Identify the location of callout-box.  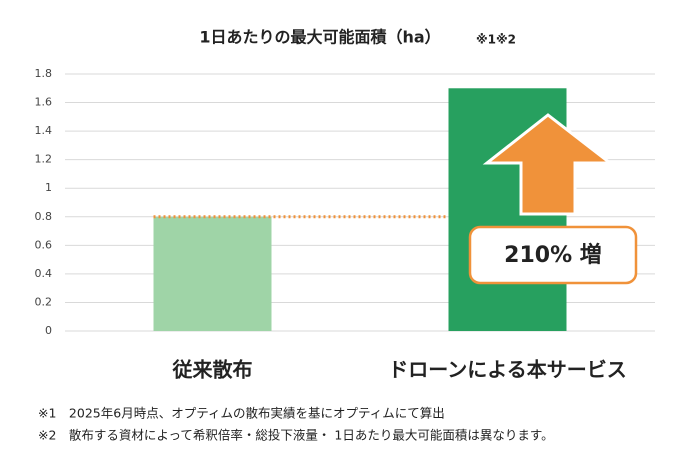
(553, 255).